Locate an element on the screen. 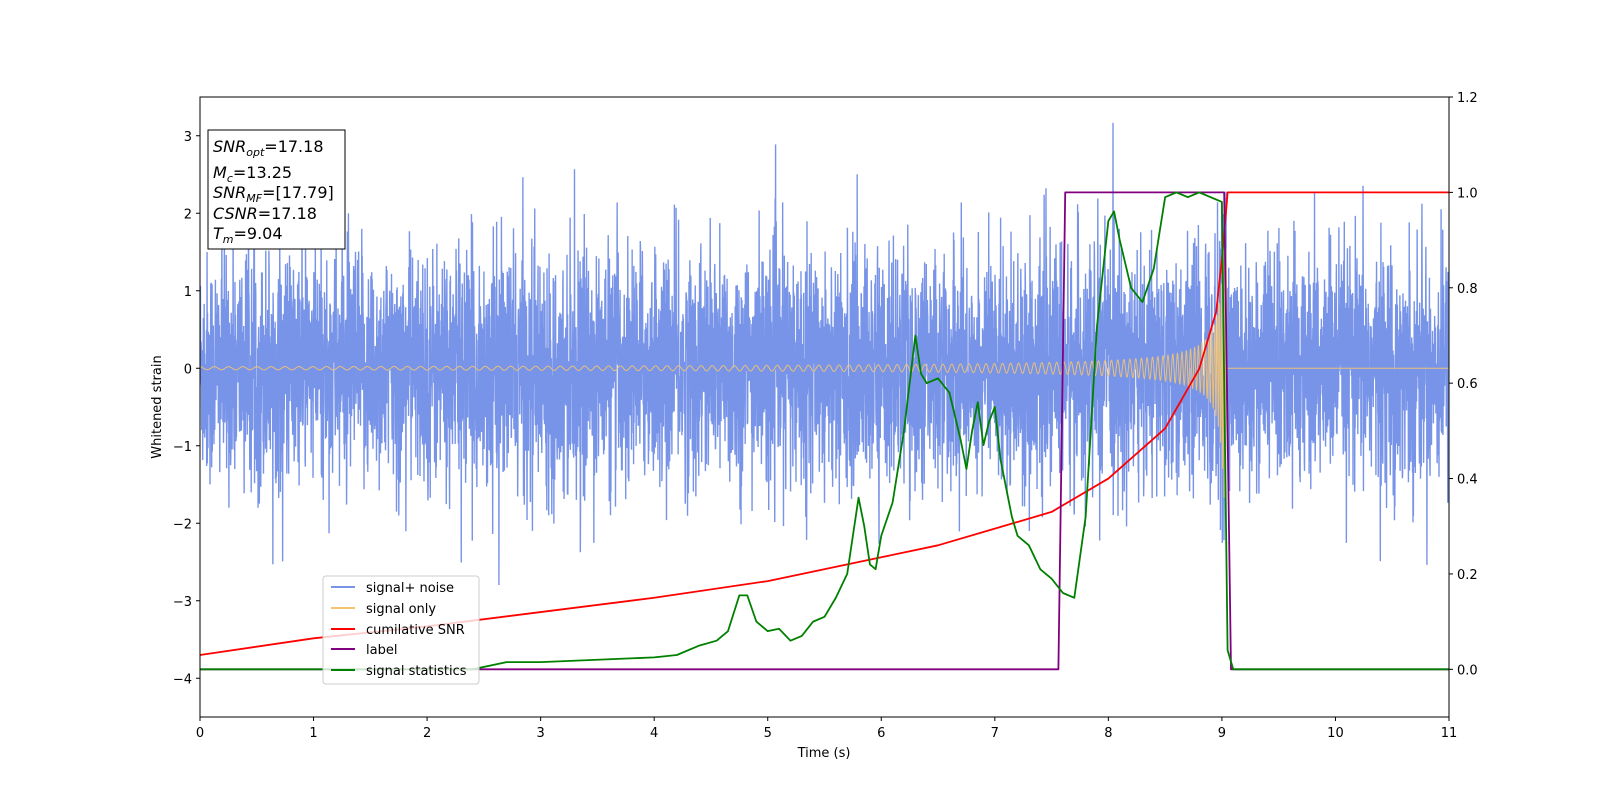 The width and height of the screenshot is (1600, 800). x-tick-label-4: 4 is located at coordinates (654, 733).